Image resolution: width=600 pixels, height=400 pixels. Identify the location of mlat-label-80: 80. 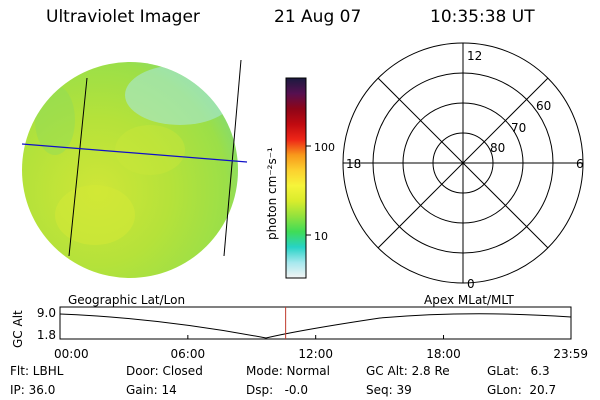
(497, 148).